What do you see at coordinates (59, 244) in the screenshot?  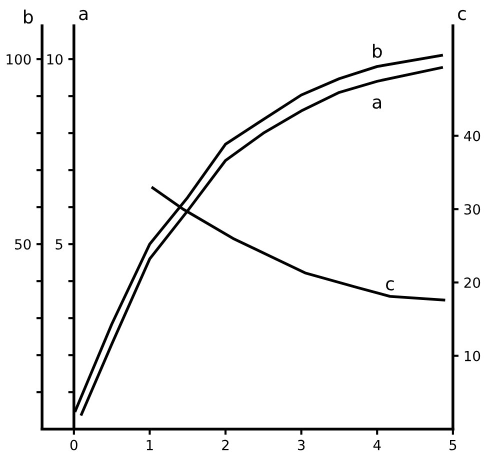 I see `y2-tick-label: 5` at bounding box center [59, 244].